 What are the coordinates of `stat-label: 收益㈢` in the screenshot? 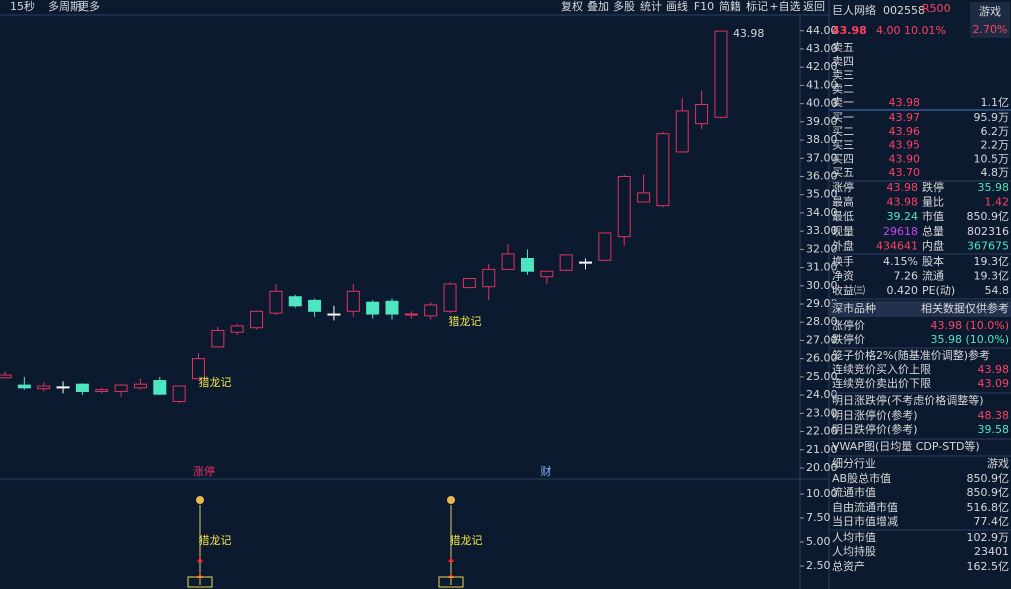 It's located at (848, 290).